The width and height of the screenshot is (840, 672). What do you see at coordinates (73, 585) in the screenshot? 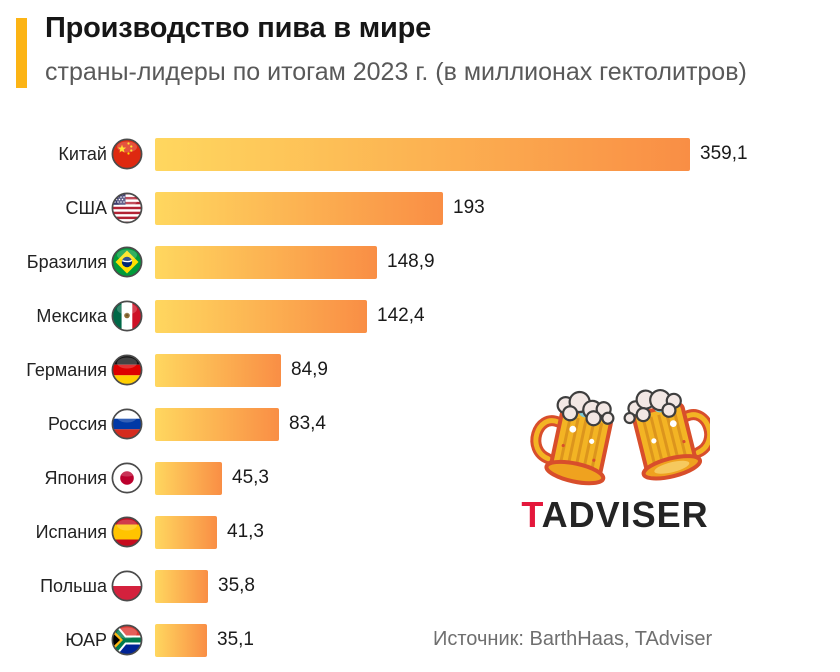
I see `country-label: Польша` at bounding box center [73, 585].